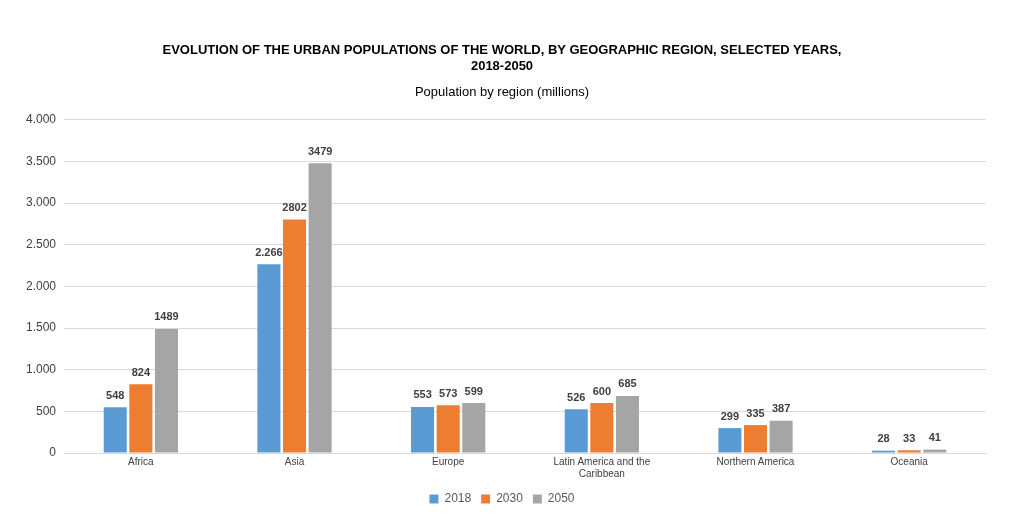 This screenshot has height=528, width=1014. What do you see at coordinates (627, 383) in the screenshot?
I see `data-label: 685` at bounding box center [627, 383].